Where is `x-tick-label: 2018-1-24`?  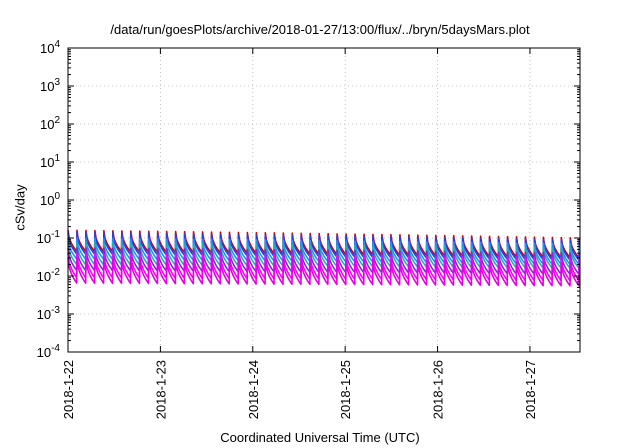 x-tick-label: 2018-1-24 is located at coordinates (253, 389).